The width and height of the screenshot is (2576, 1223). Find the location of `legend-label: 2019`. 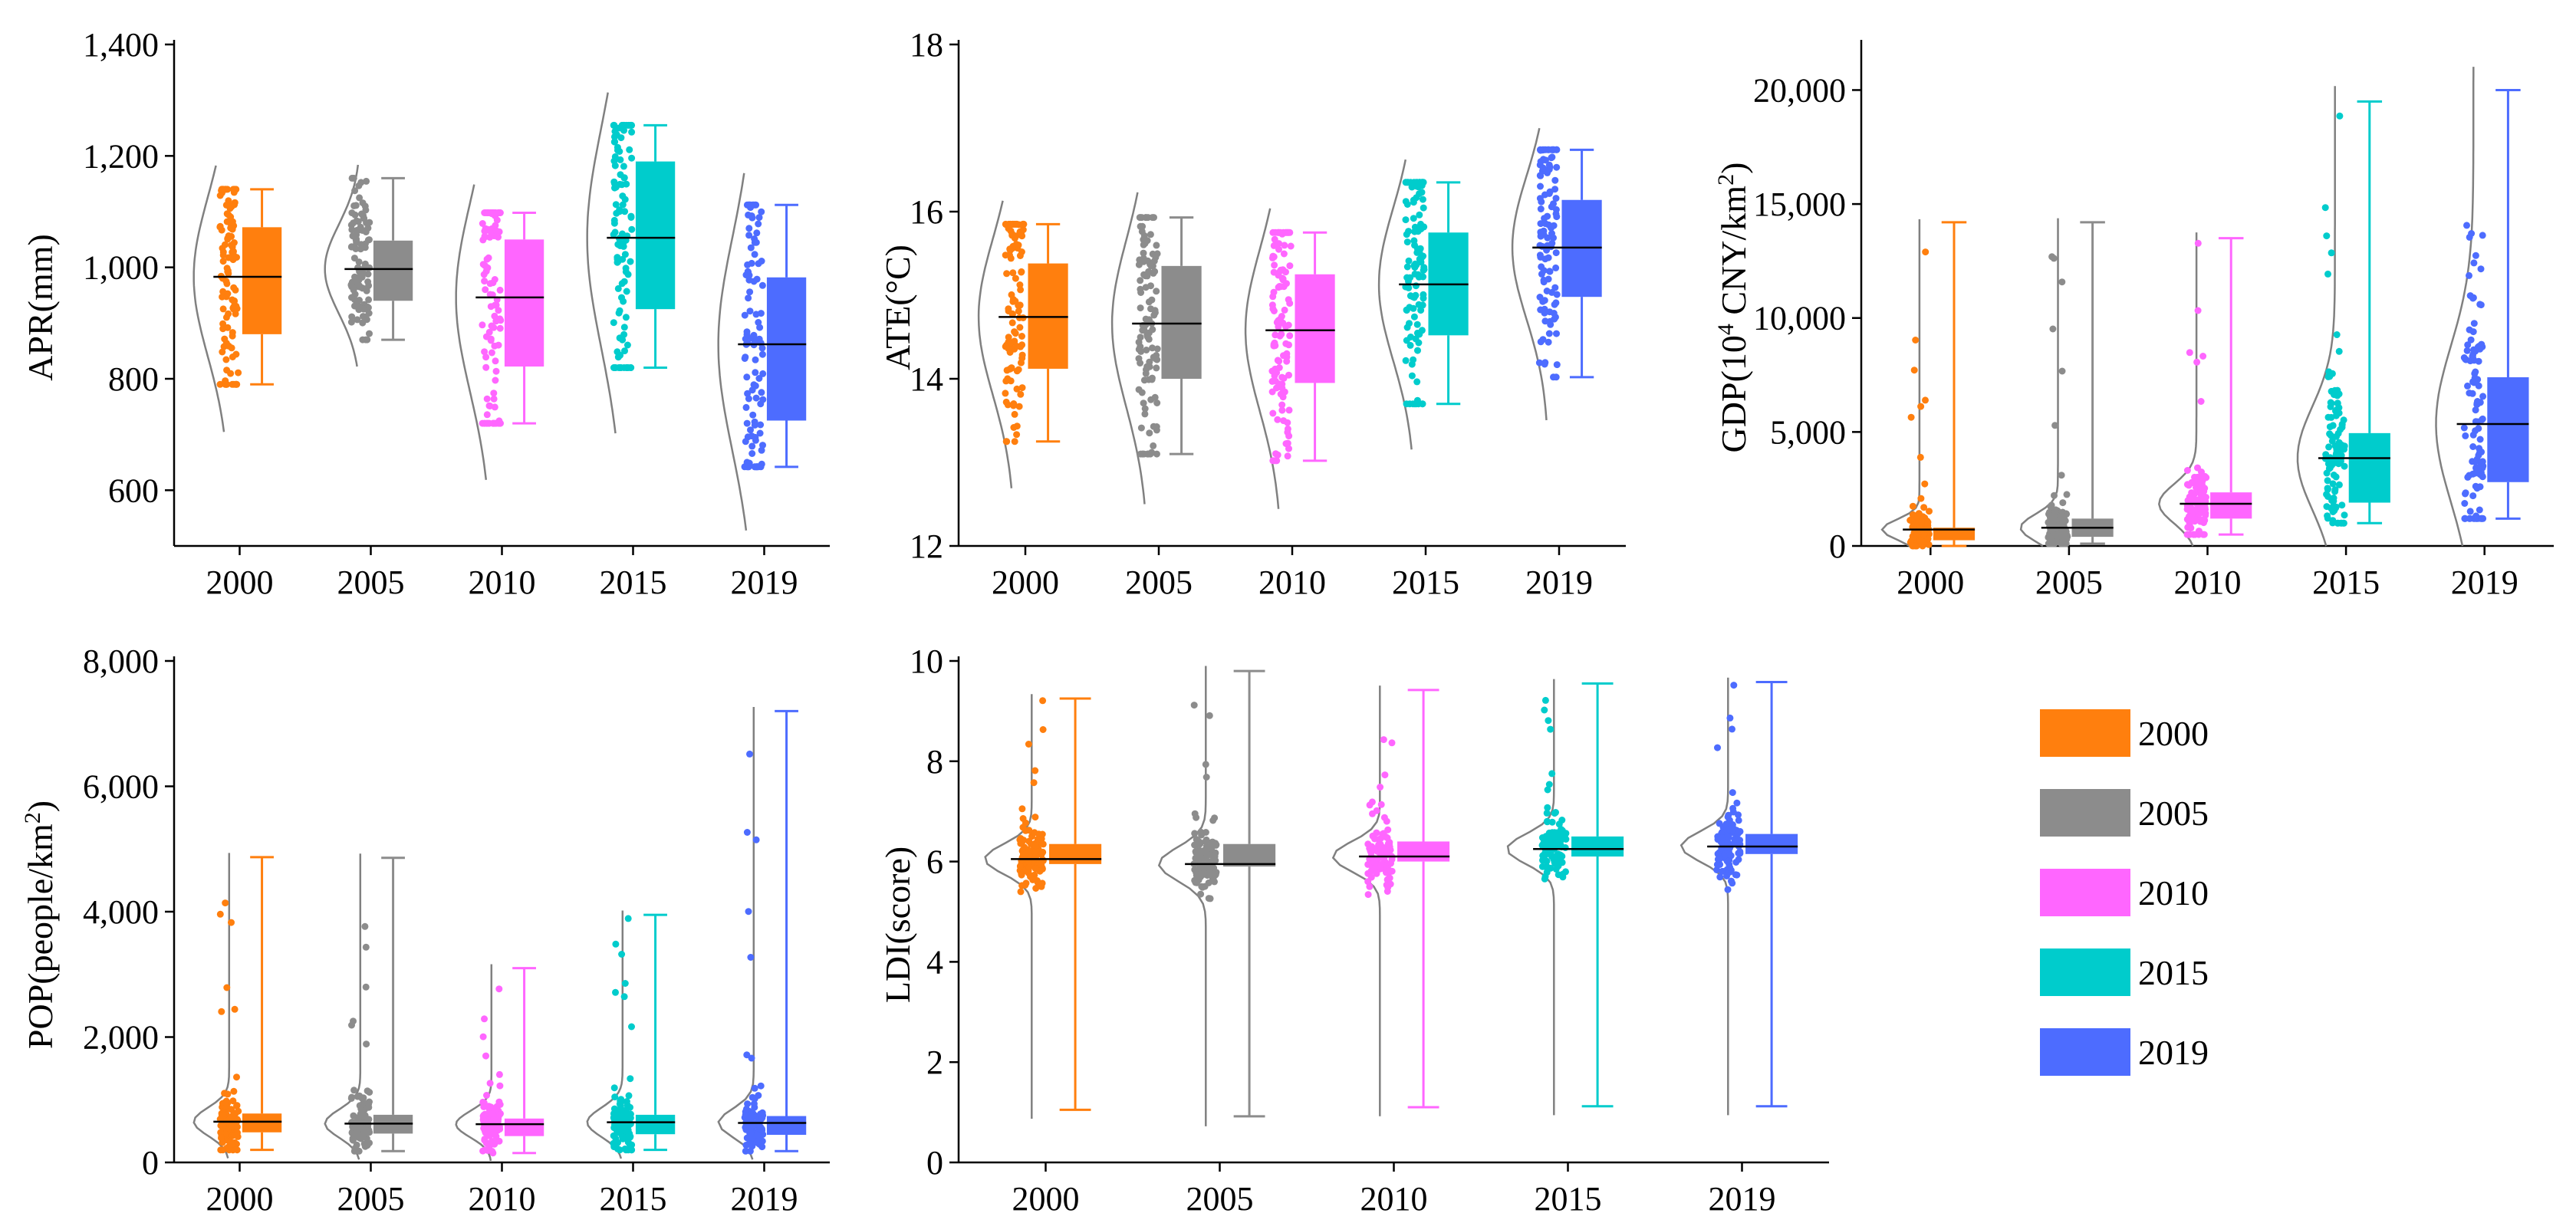

legend-label: 2019 is located at coordinates (2173, 1052).